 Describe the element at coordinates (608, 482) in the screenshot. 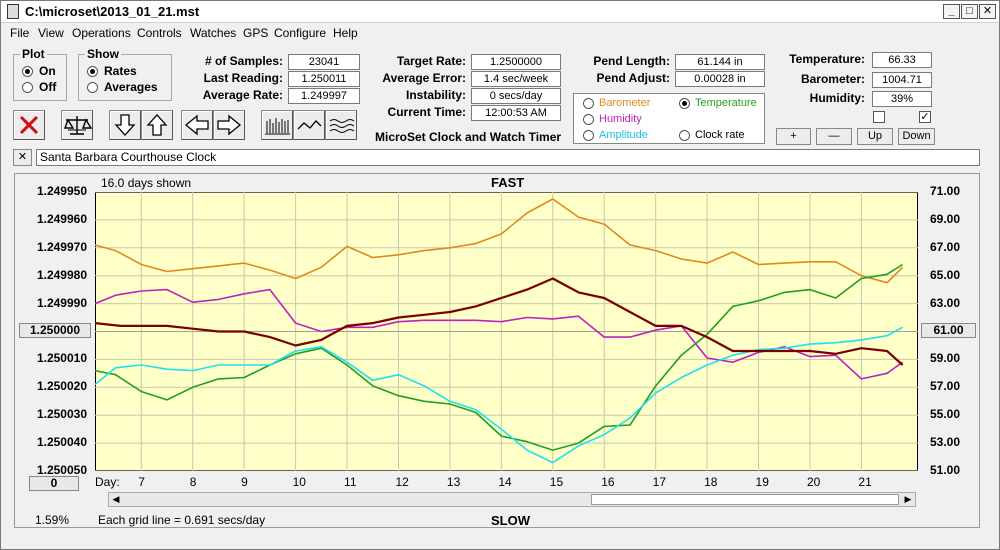

I see `x-tick-label: 16` at that location.